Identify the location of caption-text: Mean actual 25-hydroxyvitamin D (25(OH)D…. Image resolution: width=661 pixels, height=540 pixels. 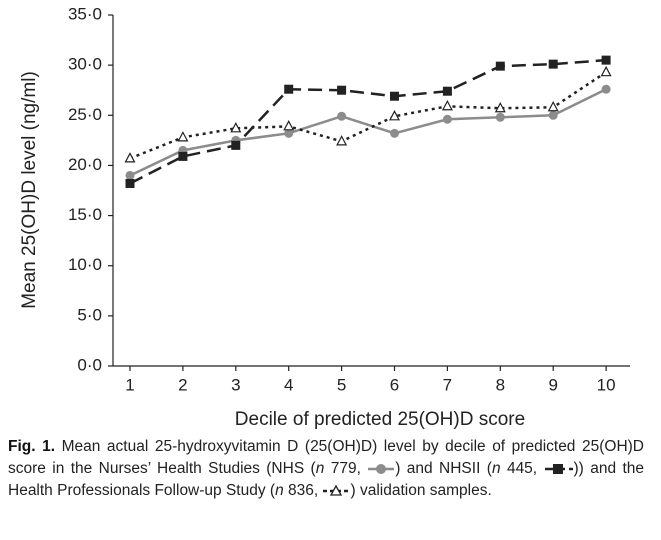
(326, 457).